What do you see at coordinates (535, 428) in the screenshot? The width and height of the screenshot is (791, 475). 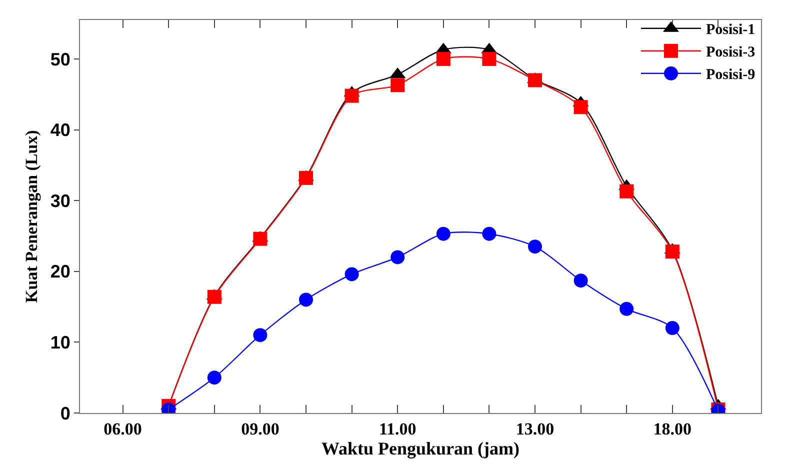 I see `x-tick-label: 13.00` at bounding box center [535, 428].